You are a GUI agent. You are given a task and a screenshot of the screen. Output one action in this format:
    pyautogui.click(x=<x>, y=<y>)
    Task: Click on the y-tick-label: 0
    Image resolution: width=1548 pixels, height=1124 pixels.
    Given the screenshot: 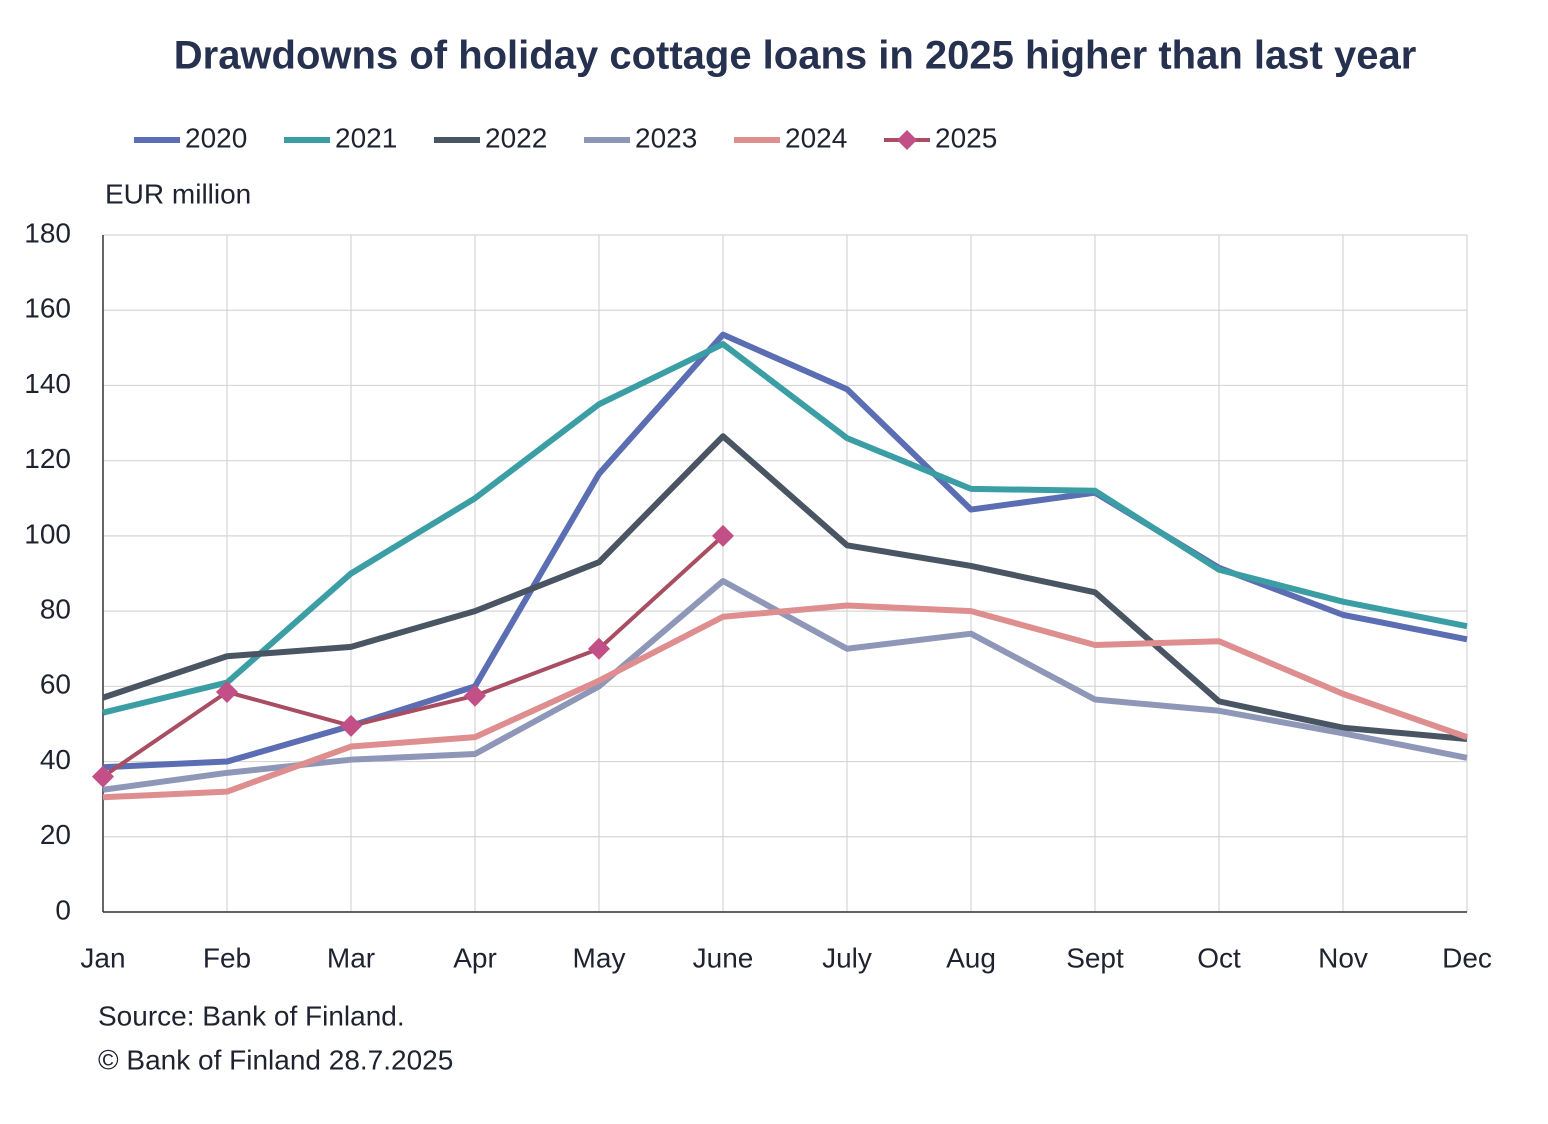 What is the action you would take?
    pyautogui.click(x=63, y=909)
    